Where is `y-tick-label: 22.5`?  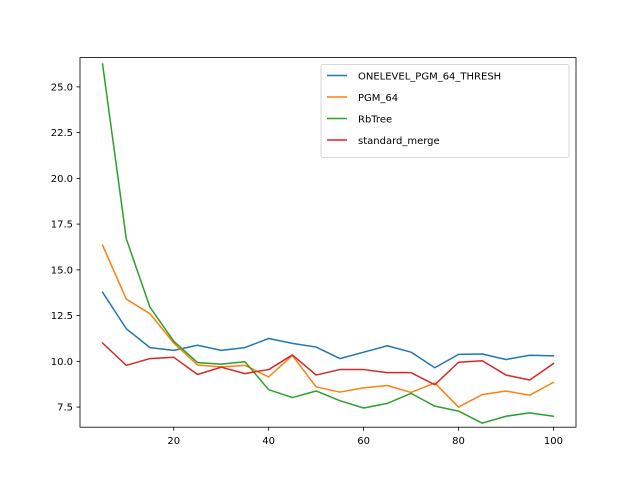
y-tick-label: 22.5 is located at coordinates (62, 133).